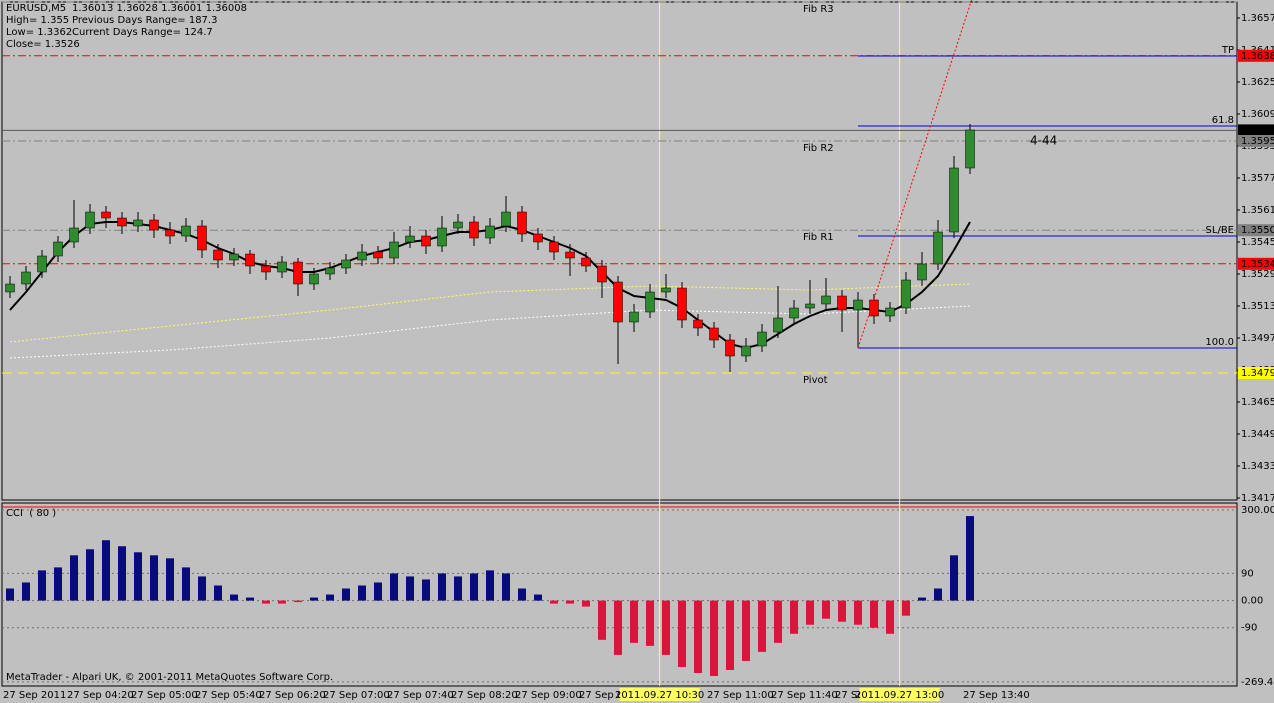 This screenshot has height=703, width=1274. What do you see at coordinates (1043, 141) in the screenshot?
I see `annotation: 4-44` at bounding box center [1043, 141].